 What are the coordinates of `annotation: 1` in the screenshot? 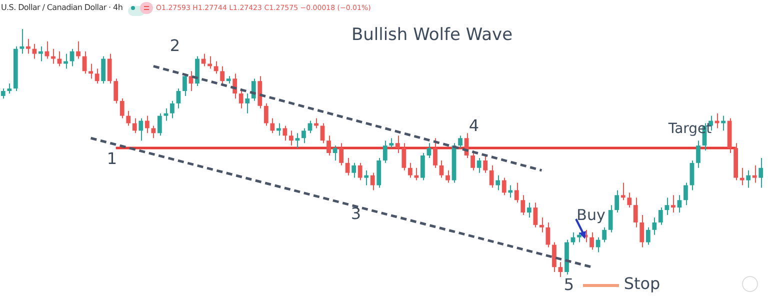 It's located at (112, 158).